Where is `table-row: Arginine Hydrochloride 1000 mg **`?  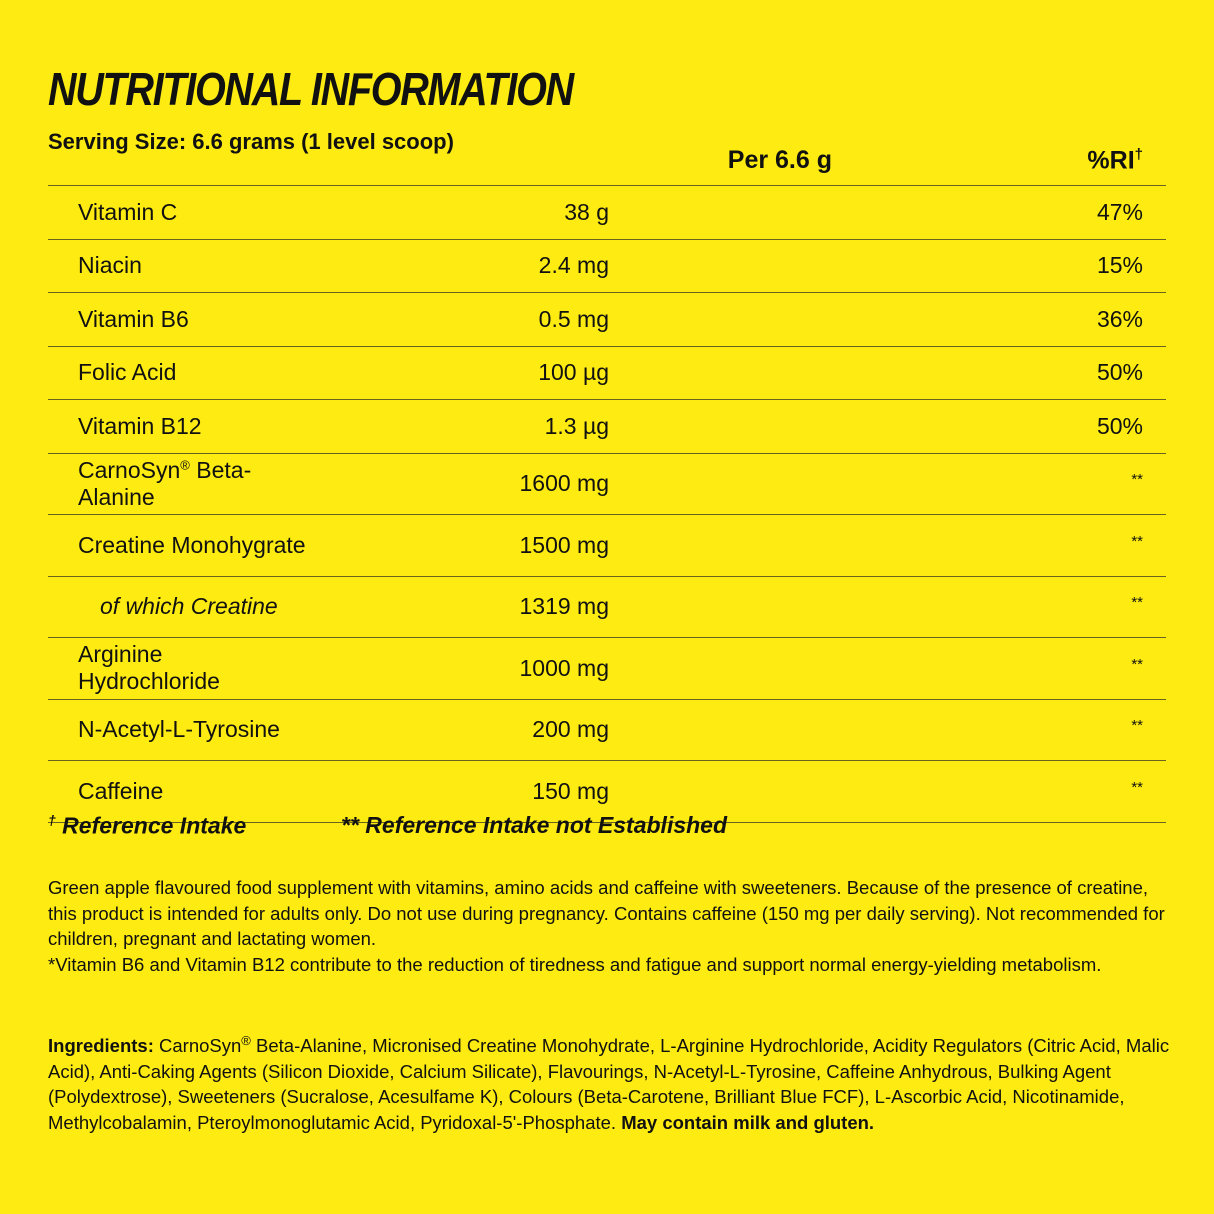 table-row: Arginine Hydrochloride 1000 mg ** is located at coordinates (607, 668).